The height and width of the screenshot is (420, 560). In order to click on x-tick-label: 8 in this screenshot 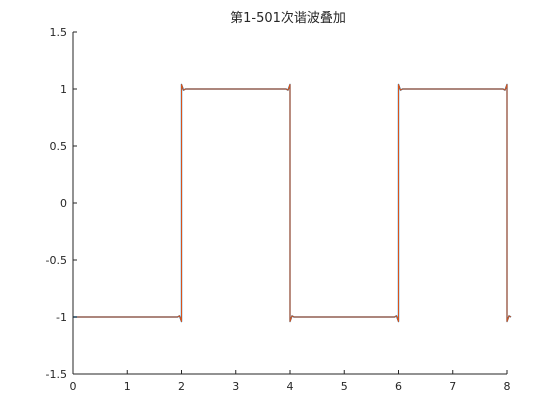, I will do `click(507, 386)`.